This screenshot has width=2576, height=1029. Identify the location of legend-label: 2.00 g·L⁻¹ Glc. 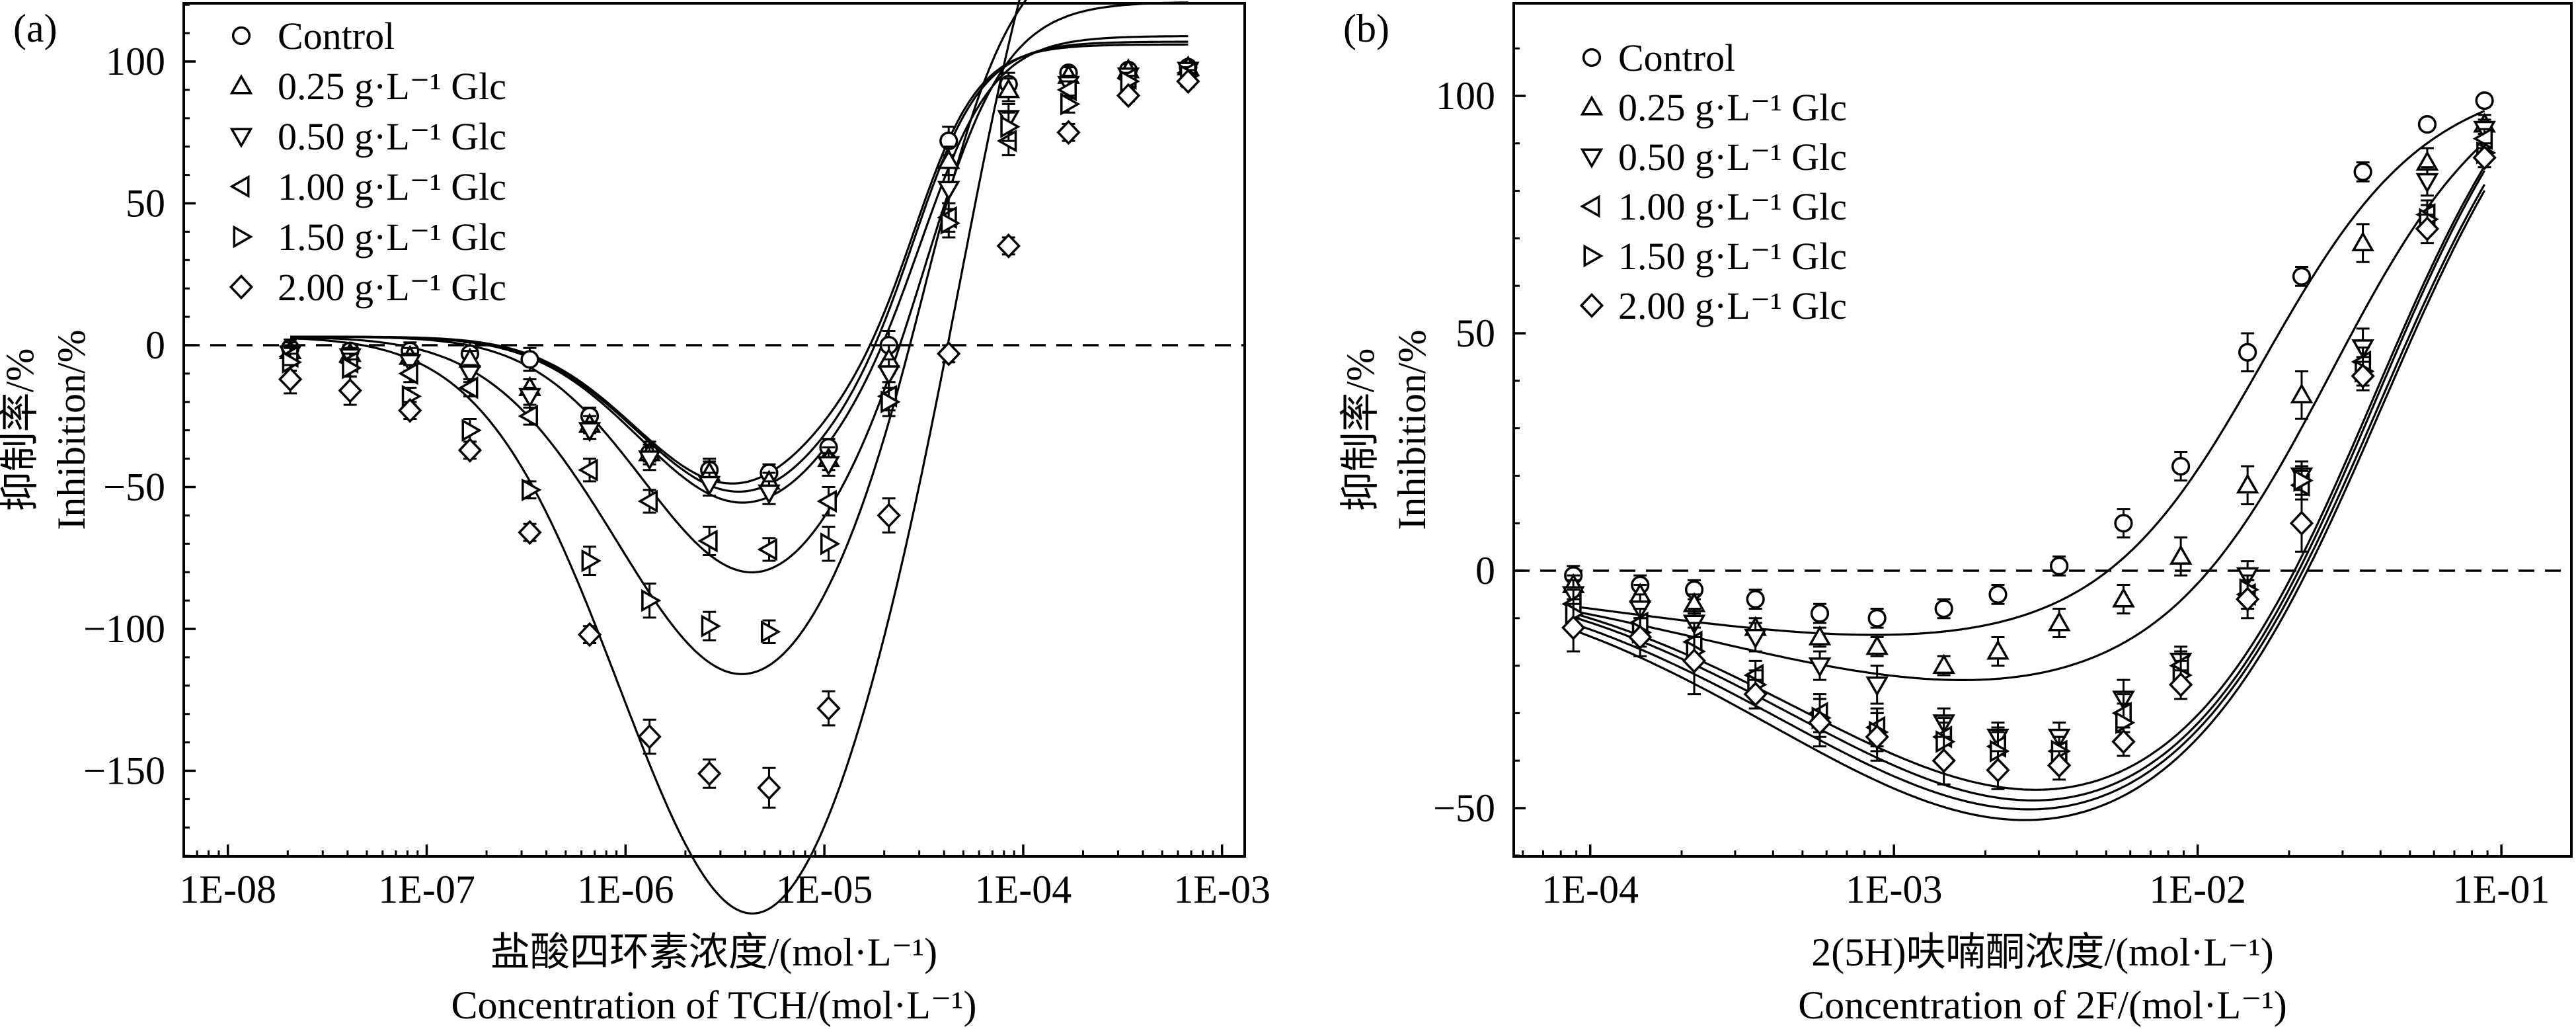
(392, 287).